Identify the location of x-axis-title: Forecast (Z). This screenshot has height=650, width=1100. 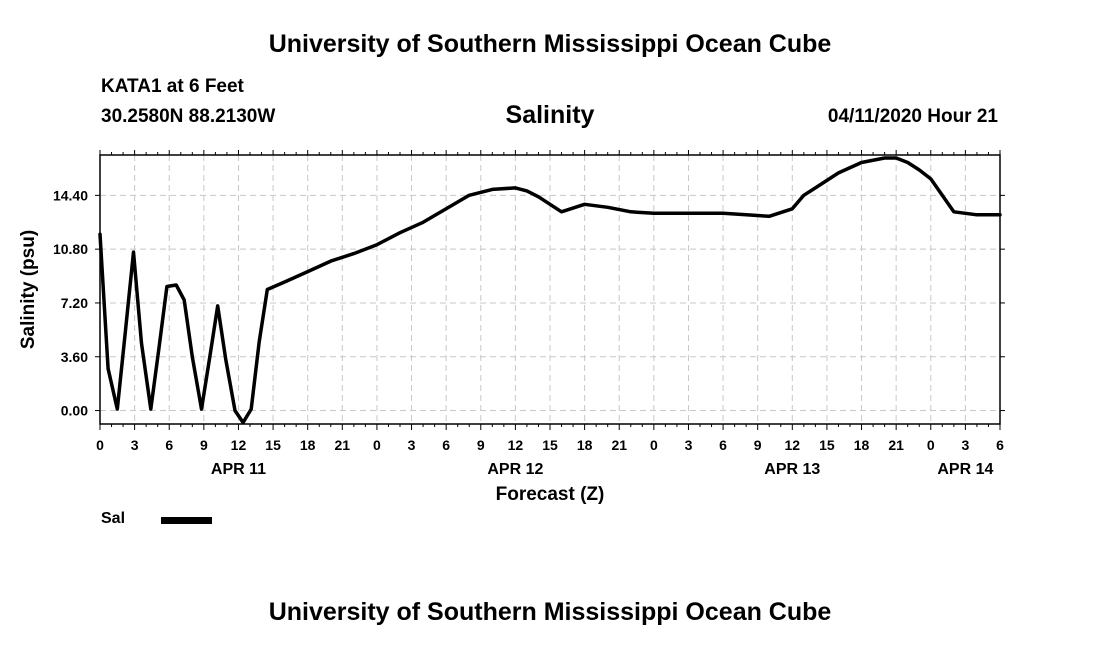
(550, 494).